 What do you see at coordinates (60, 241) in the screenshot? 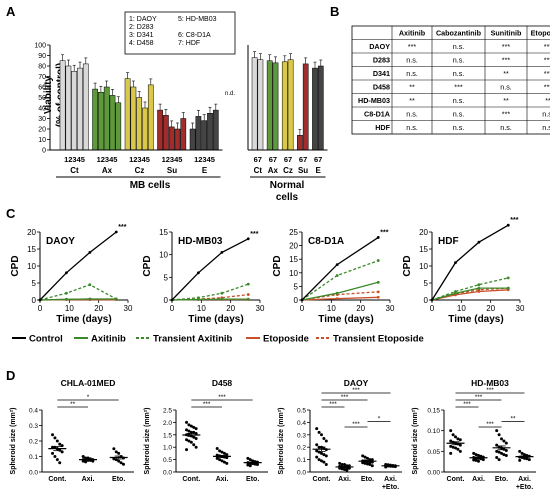
I see `panel-c-subplot-title: DAOY` at bounding box center [60, 241].